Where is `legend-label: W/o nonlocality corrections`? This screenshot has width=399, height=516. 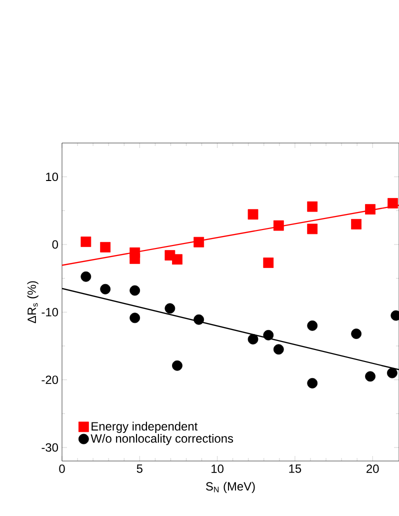
legend-label: W/o nonlocality corrections is located at coordinates (162, 440).